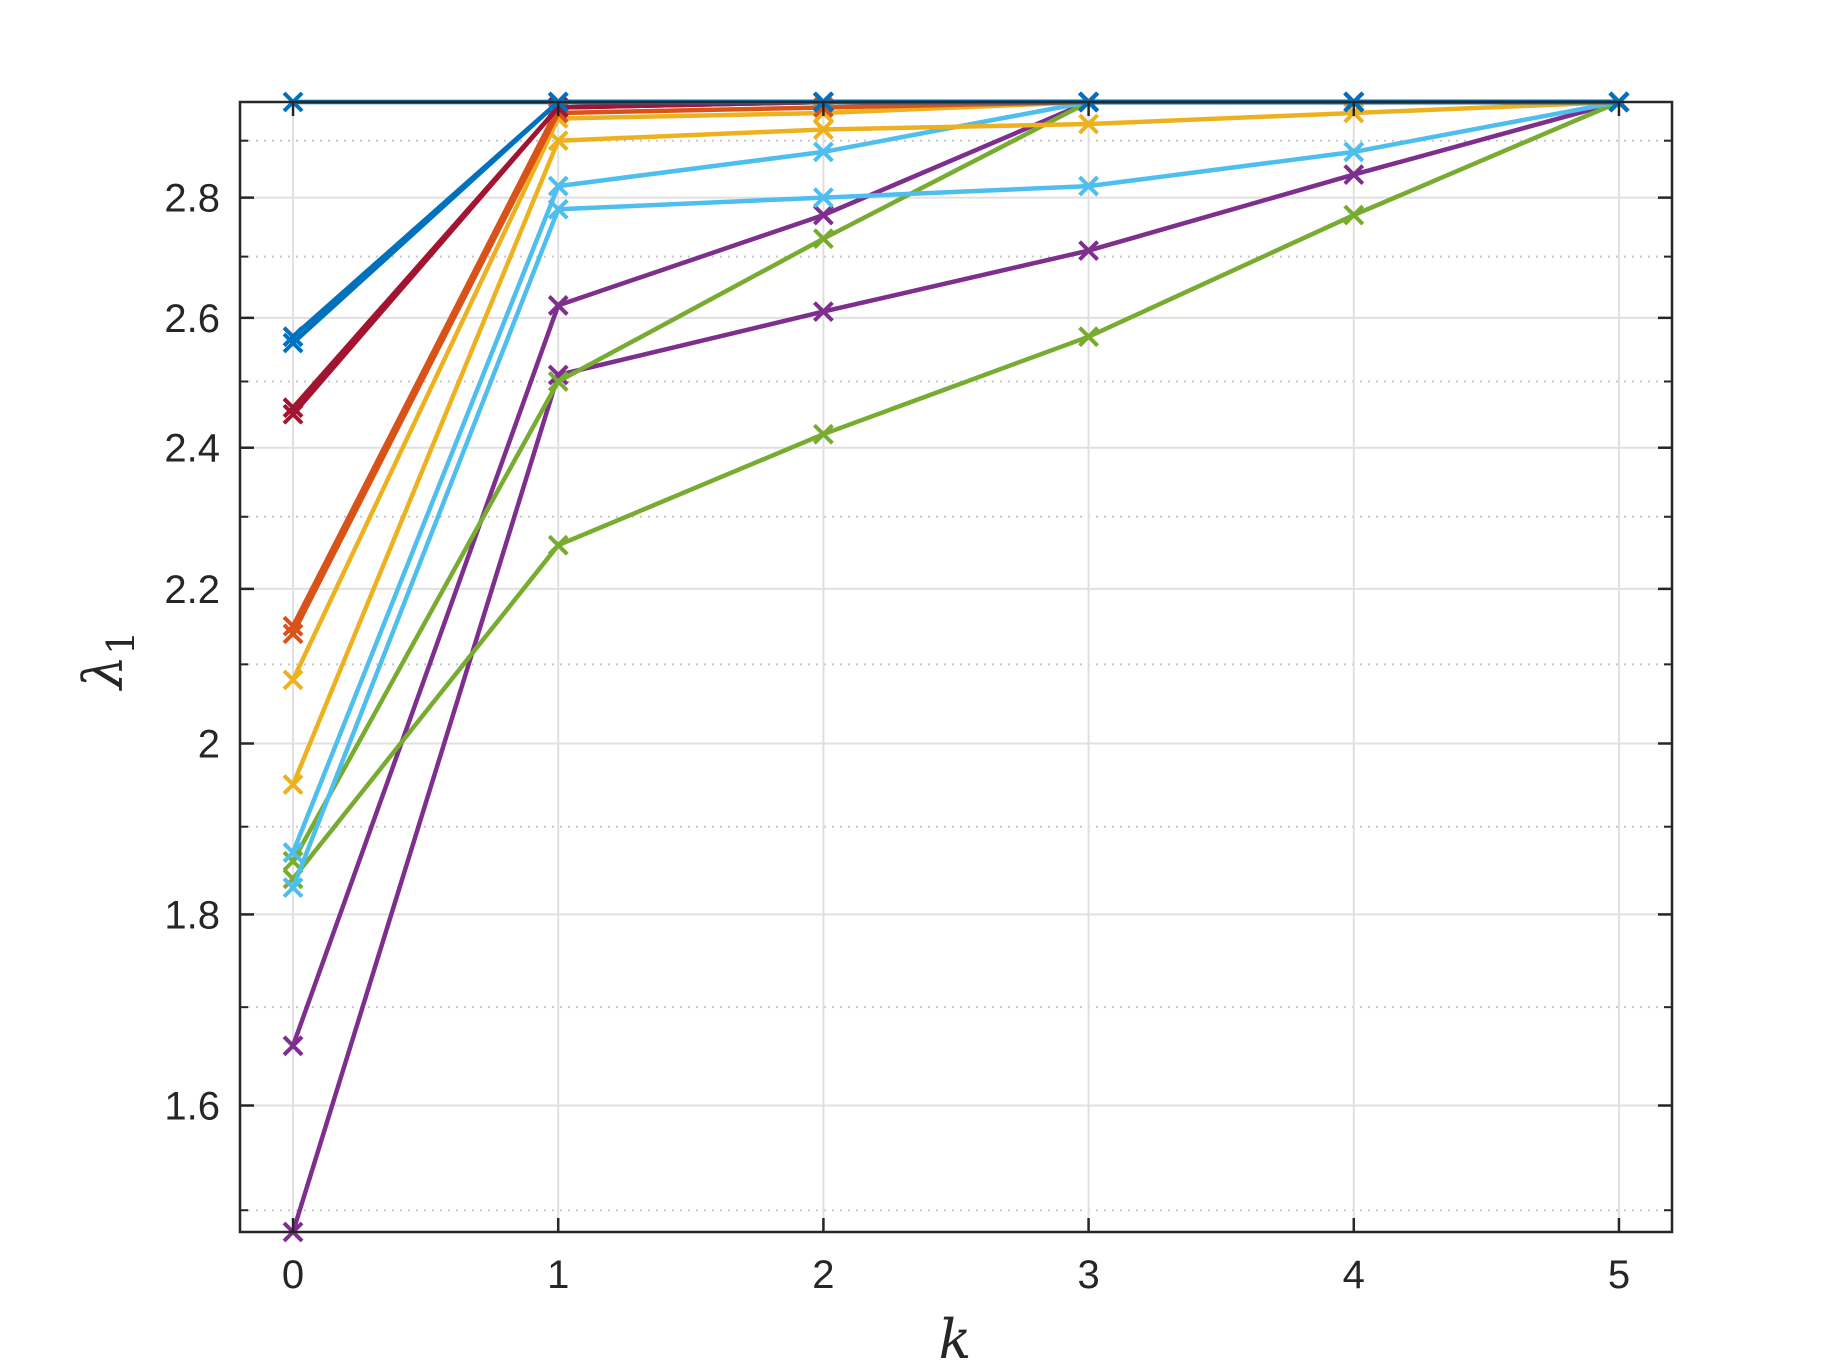  Describe the element at coordinates (192, 319) in the screenshot. I see `y-tick-label: 2.6` at that location.